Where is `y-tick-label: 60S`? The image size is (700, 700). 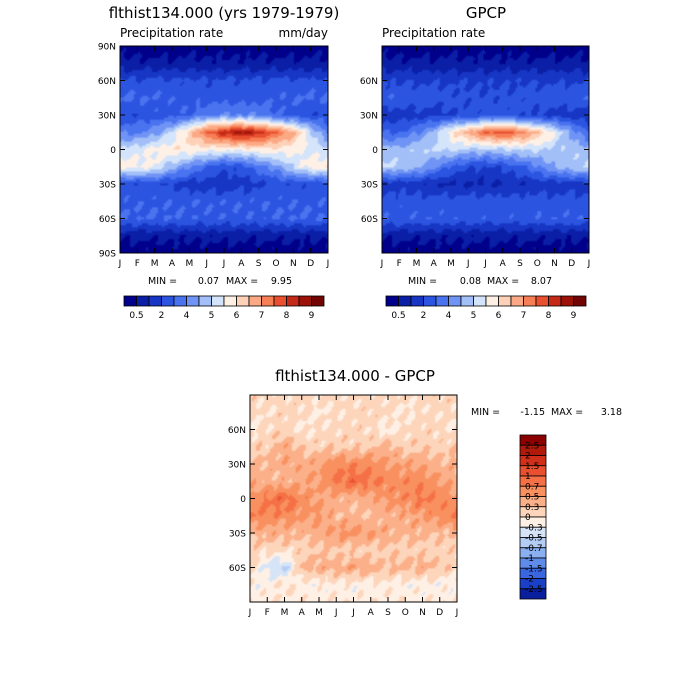
y-tick-label: 60S is located at coordinates (107, 220).